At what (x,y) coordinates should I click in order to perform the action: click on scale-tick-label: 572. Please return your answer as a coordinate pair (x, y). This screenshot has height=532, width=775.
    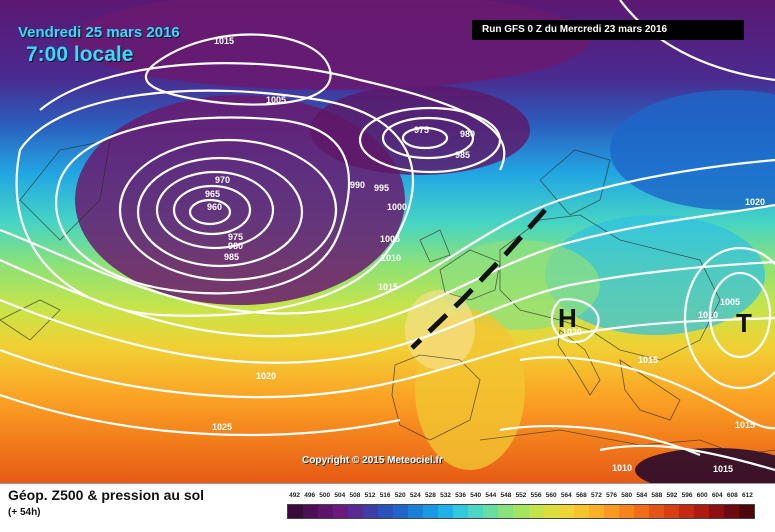
    Looking at the image, I should click on (596, 495).